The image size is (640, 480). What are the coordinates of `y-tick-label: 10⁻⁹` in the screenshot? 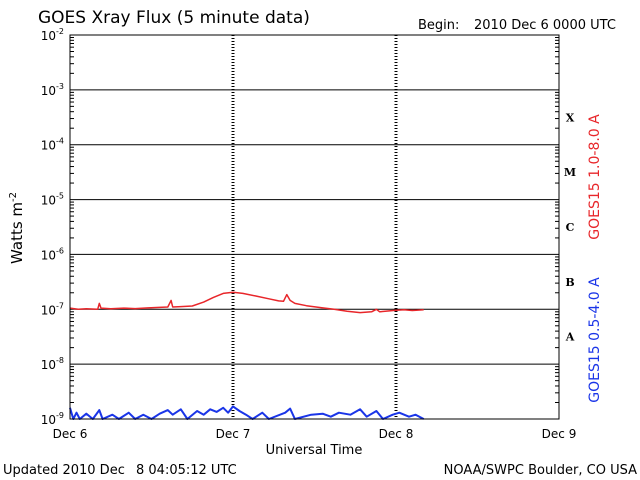 It's located at (52, 419).